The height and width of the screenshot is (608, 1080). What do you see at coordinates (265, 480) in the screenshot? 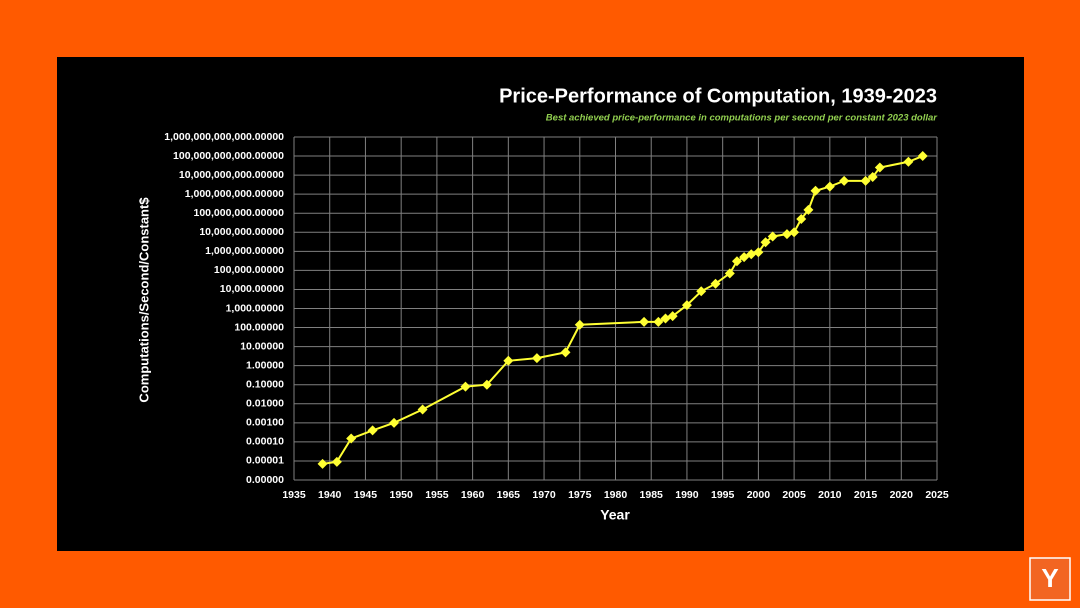
I see `y-tick-label: 0.00000` at bounding box center [265, 480].